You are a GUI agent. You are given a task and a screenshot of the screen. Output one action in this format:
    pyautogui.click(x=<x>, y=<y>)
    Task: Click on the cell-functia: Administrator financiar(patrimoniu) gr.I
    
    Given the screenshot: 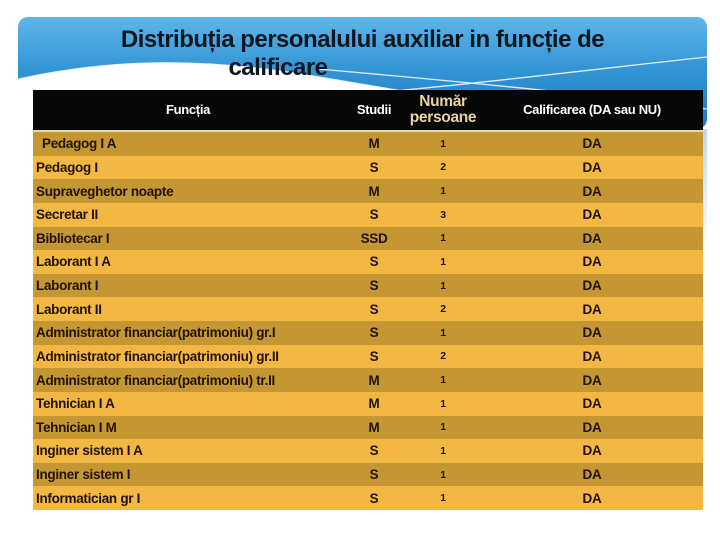 What is the action you would take?
    pyautogui.click(x=156, y=333)
    